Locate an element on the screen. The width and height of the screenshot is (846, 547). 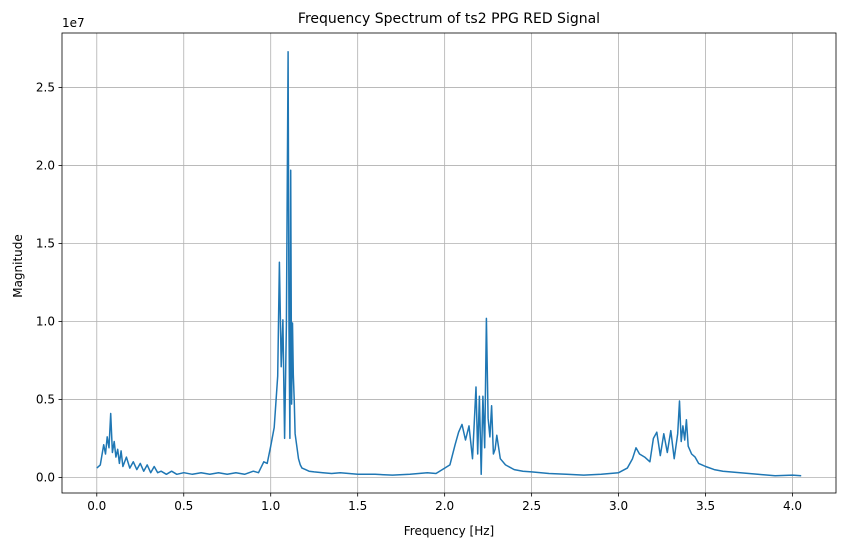
y-tick-label: 1.5 is located at coordinates (45, 244).